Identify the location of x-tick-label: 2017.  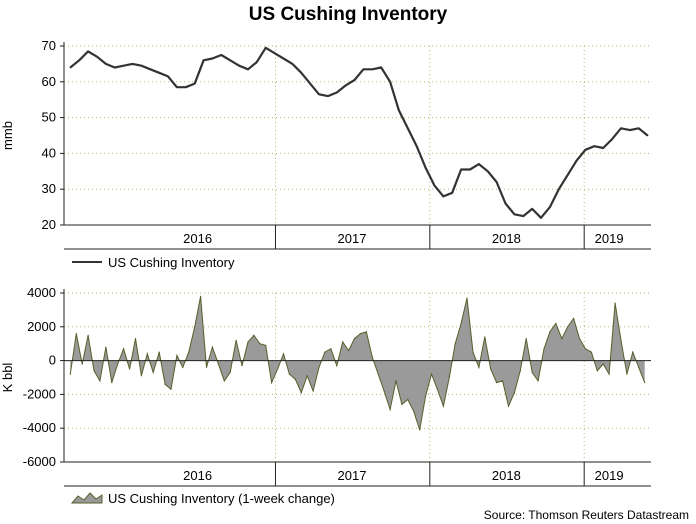
(352, 475).